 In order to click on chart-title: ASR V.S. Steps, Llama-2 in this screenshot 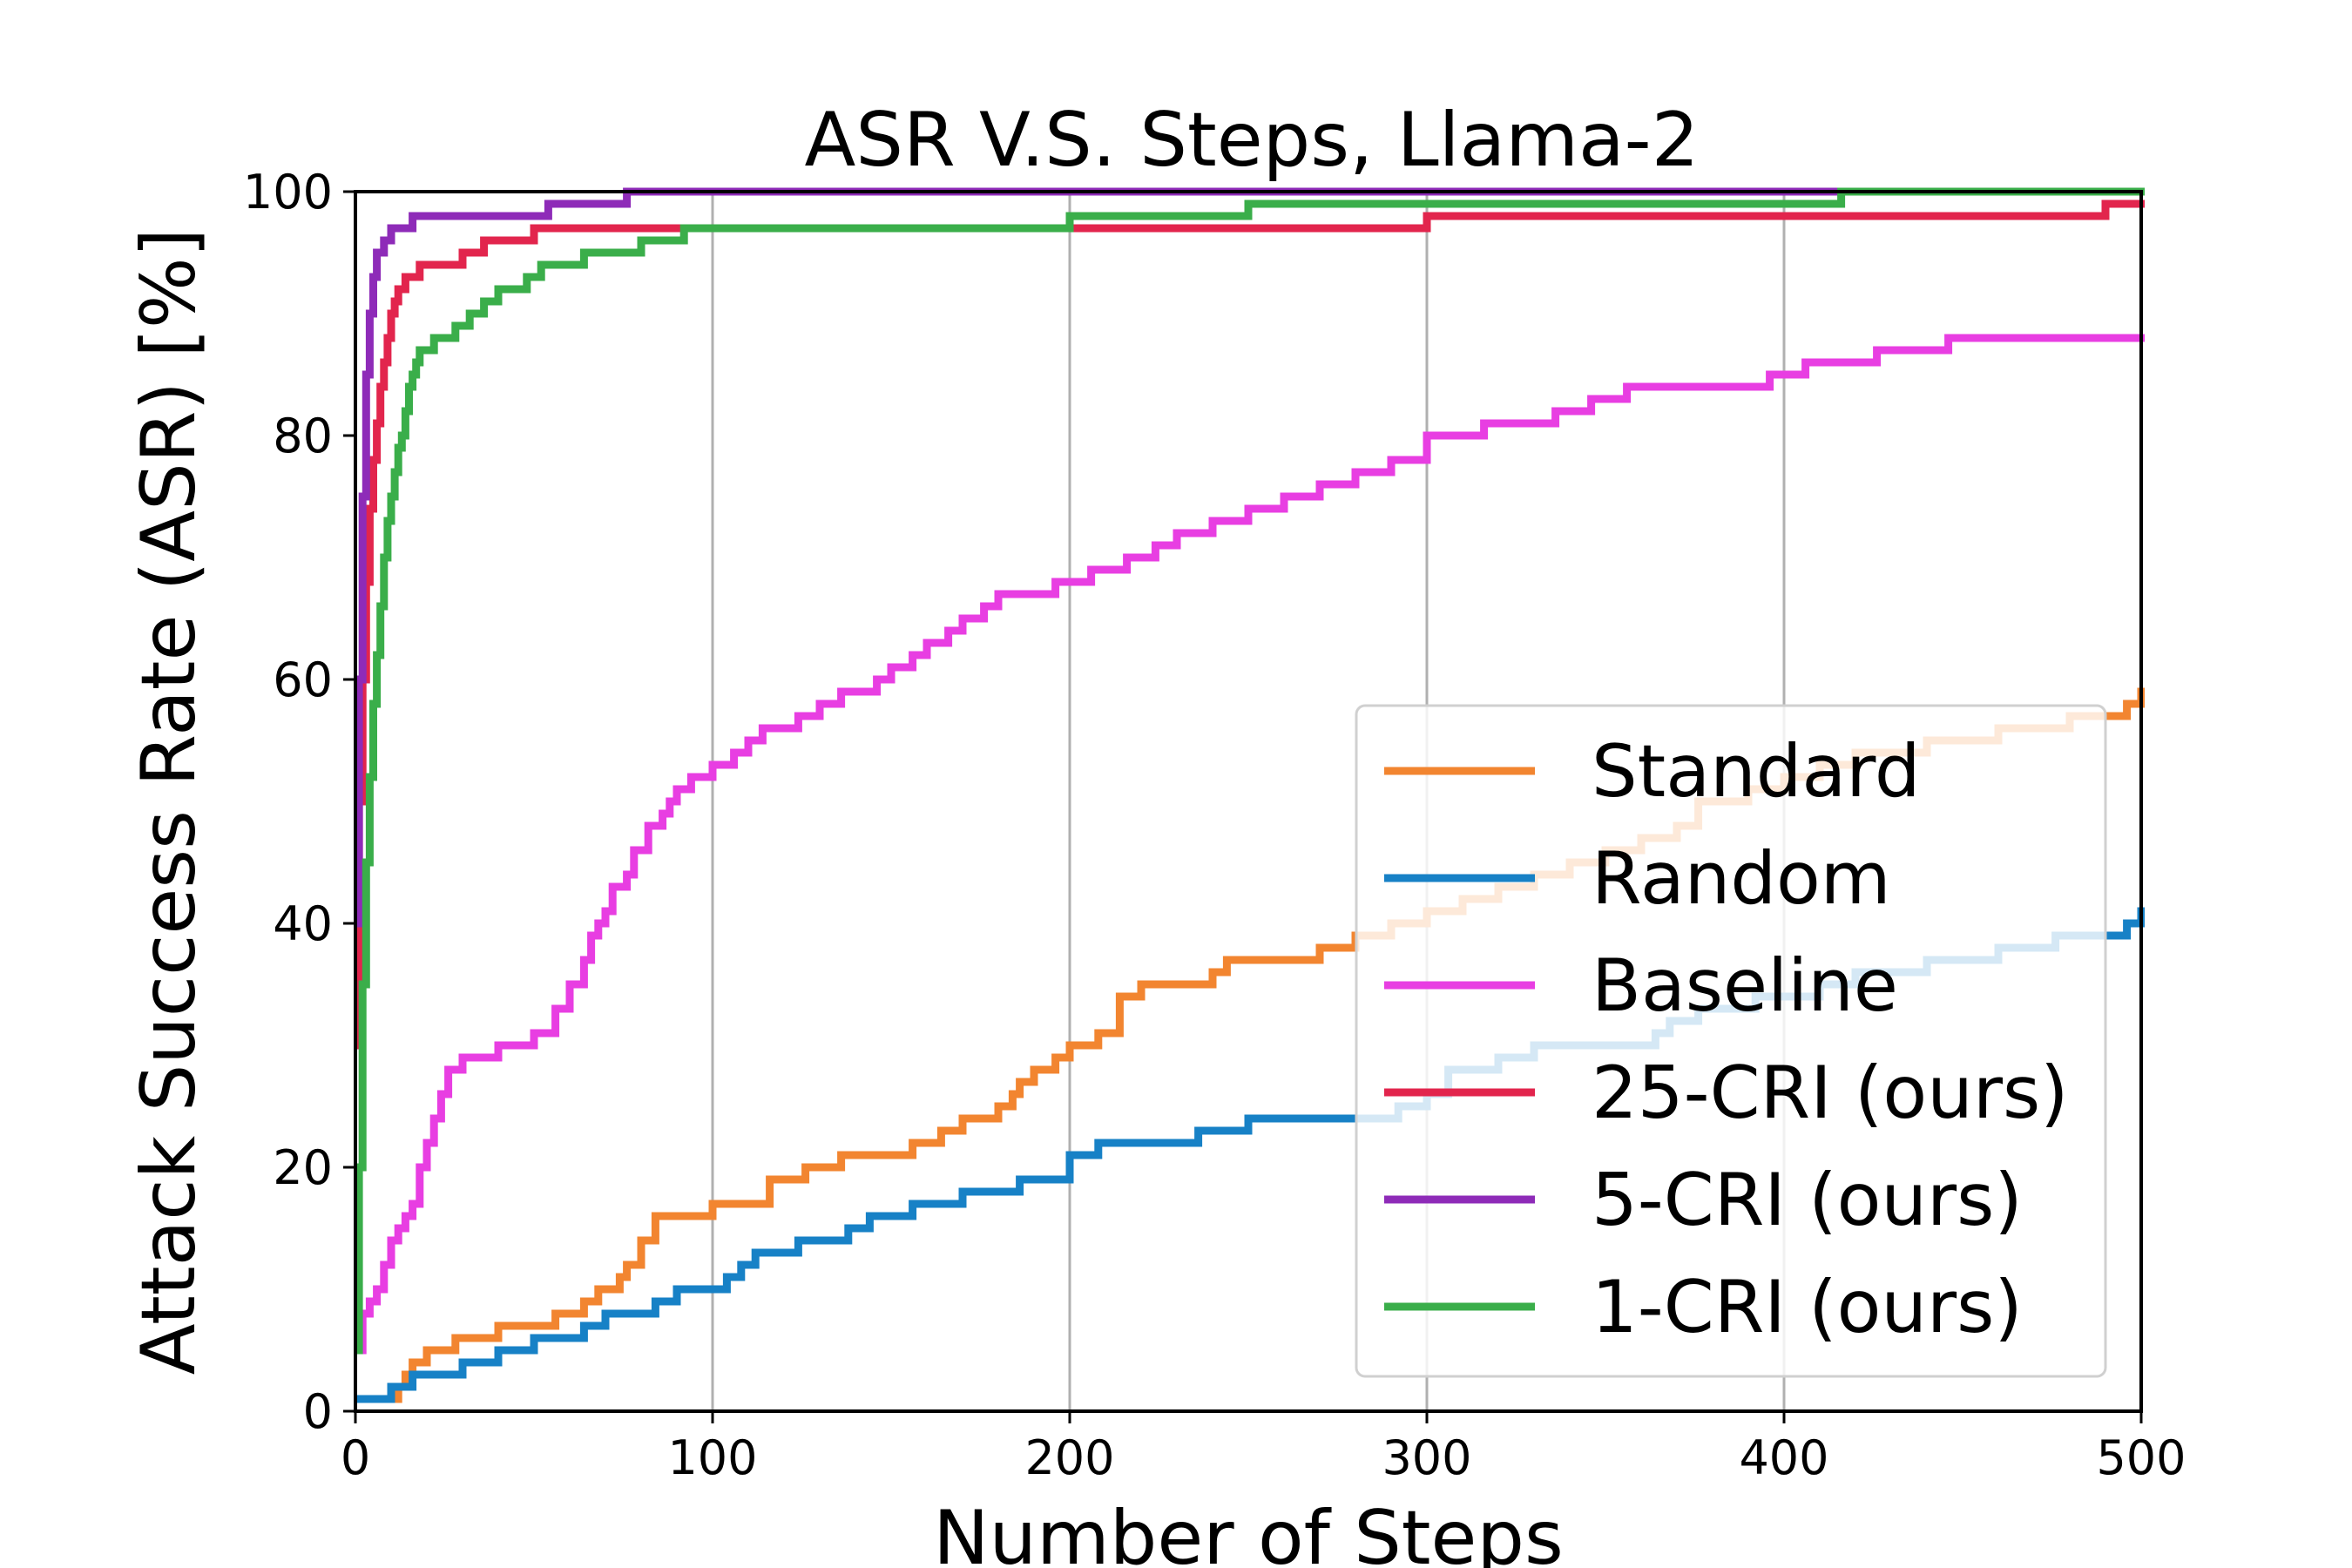, I will do `click(1252, 140)`.